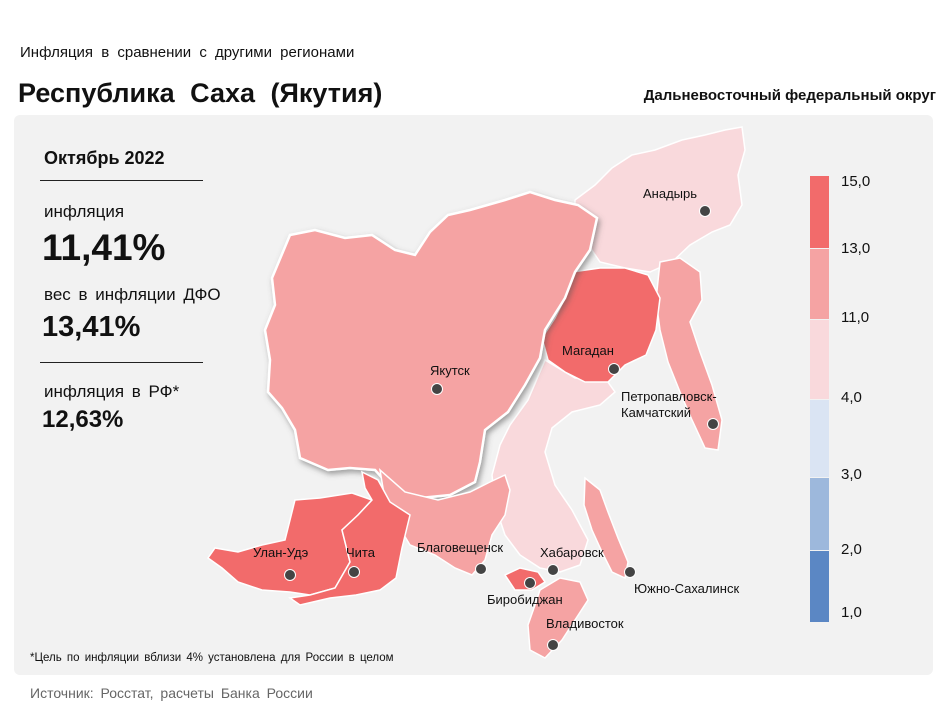 The width and height of the screenshot is (950, 713). What do you see at coordinates (361, 561) in the screenshot?
I see `city-chita: Чита` at bounding box center [361, 561].